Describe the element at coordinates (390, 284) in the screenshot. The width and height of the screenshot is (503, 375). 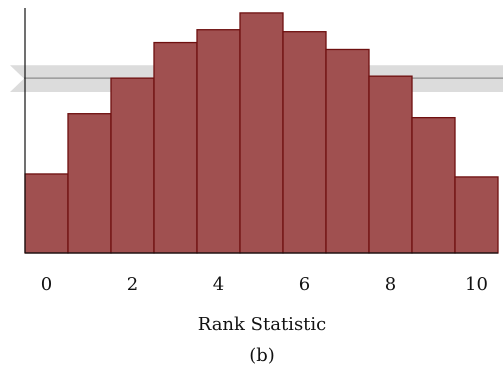
I see `x-tick-label-8: 8` at that location.